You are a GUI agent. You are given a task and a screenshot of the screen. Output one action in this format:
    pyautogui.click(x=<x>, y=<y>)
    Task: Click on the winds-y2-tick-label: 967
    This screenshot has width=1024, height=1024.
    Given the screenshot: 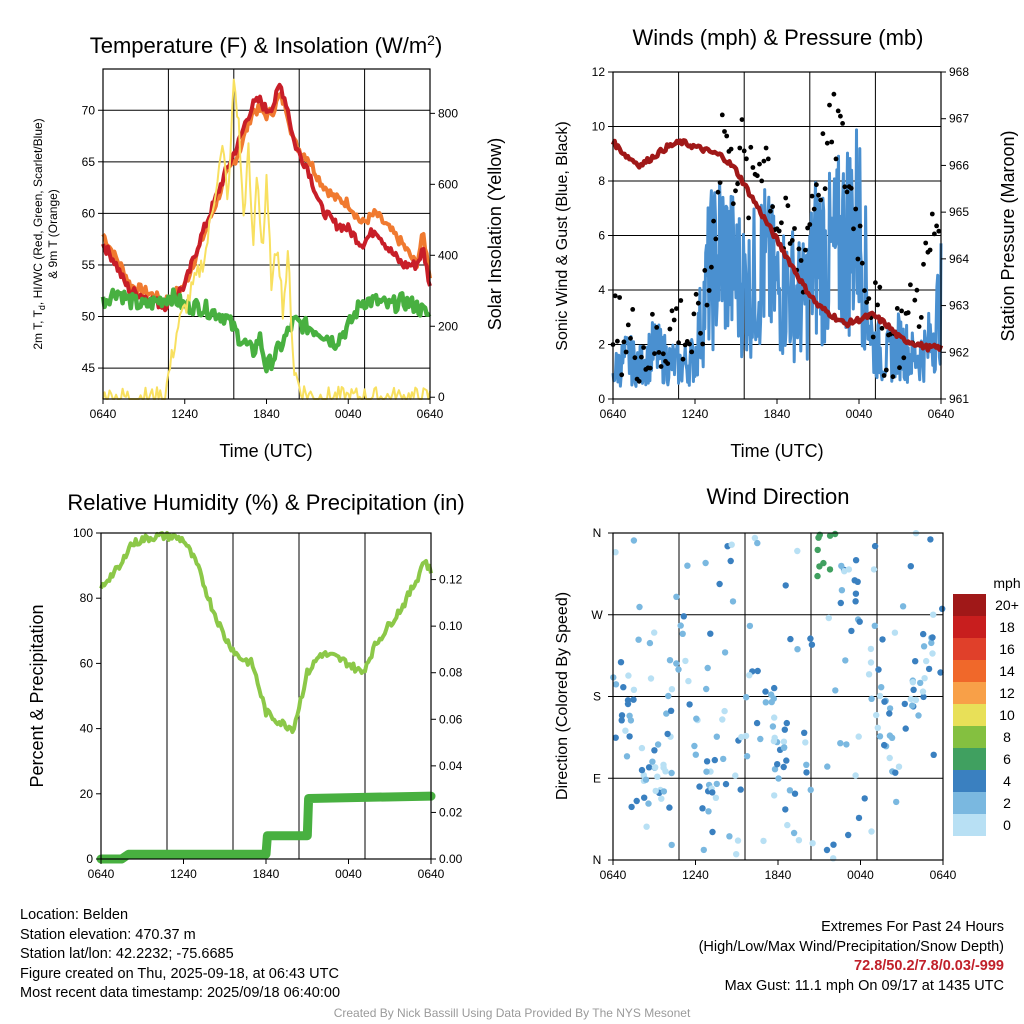 What is the action you would take?
    pyautogui.click(x=959, y=119)
    